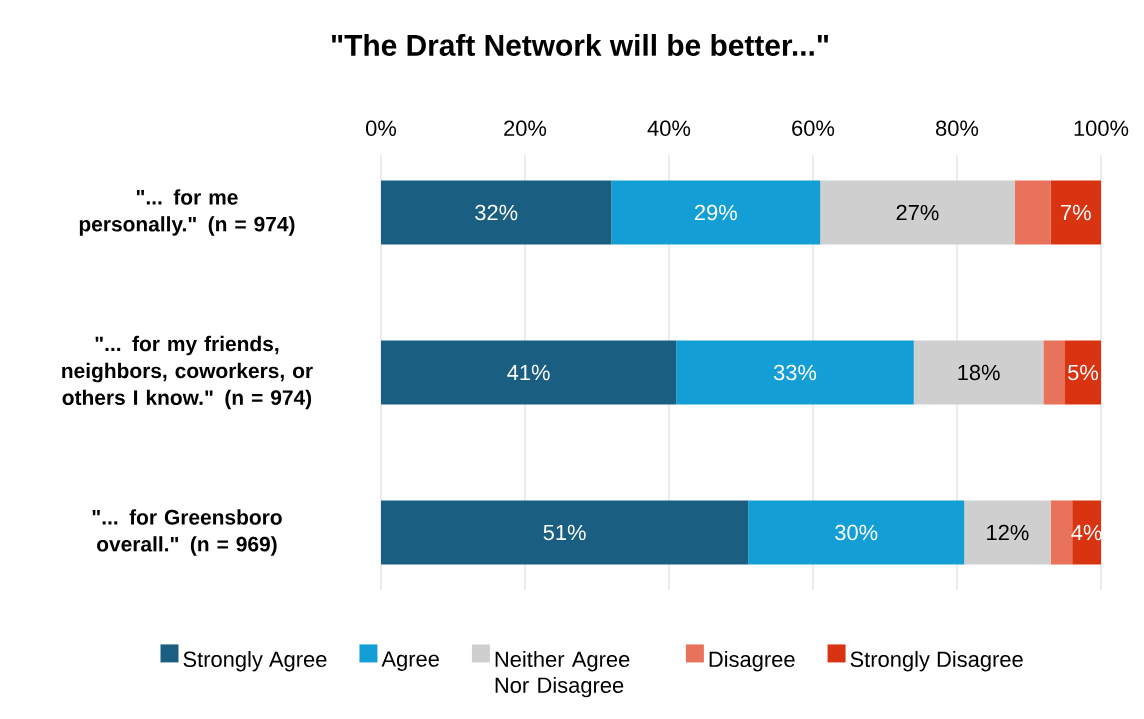 This screenshot has width=1144, height=719. I want to click on x-tick-label: 20%, so click(525, 128).